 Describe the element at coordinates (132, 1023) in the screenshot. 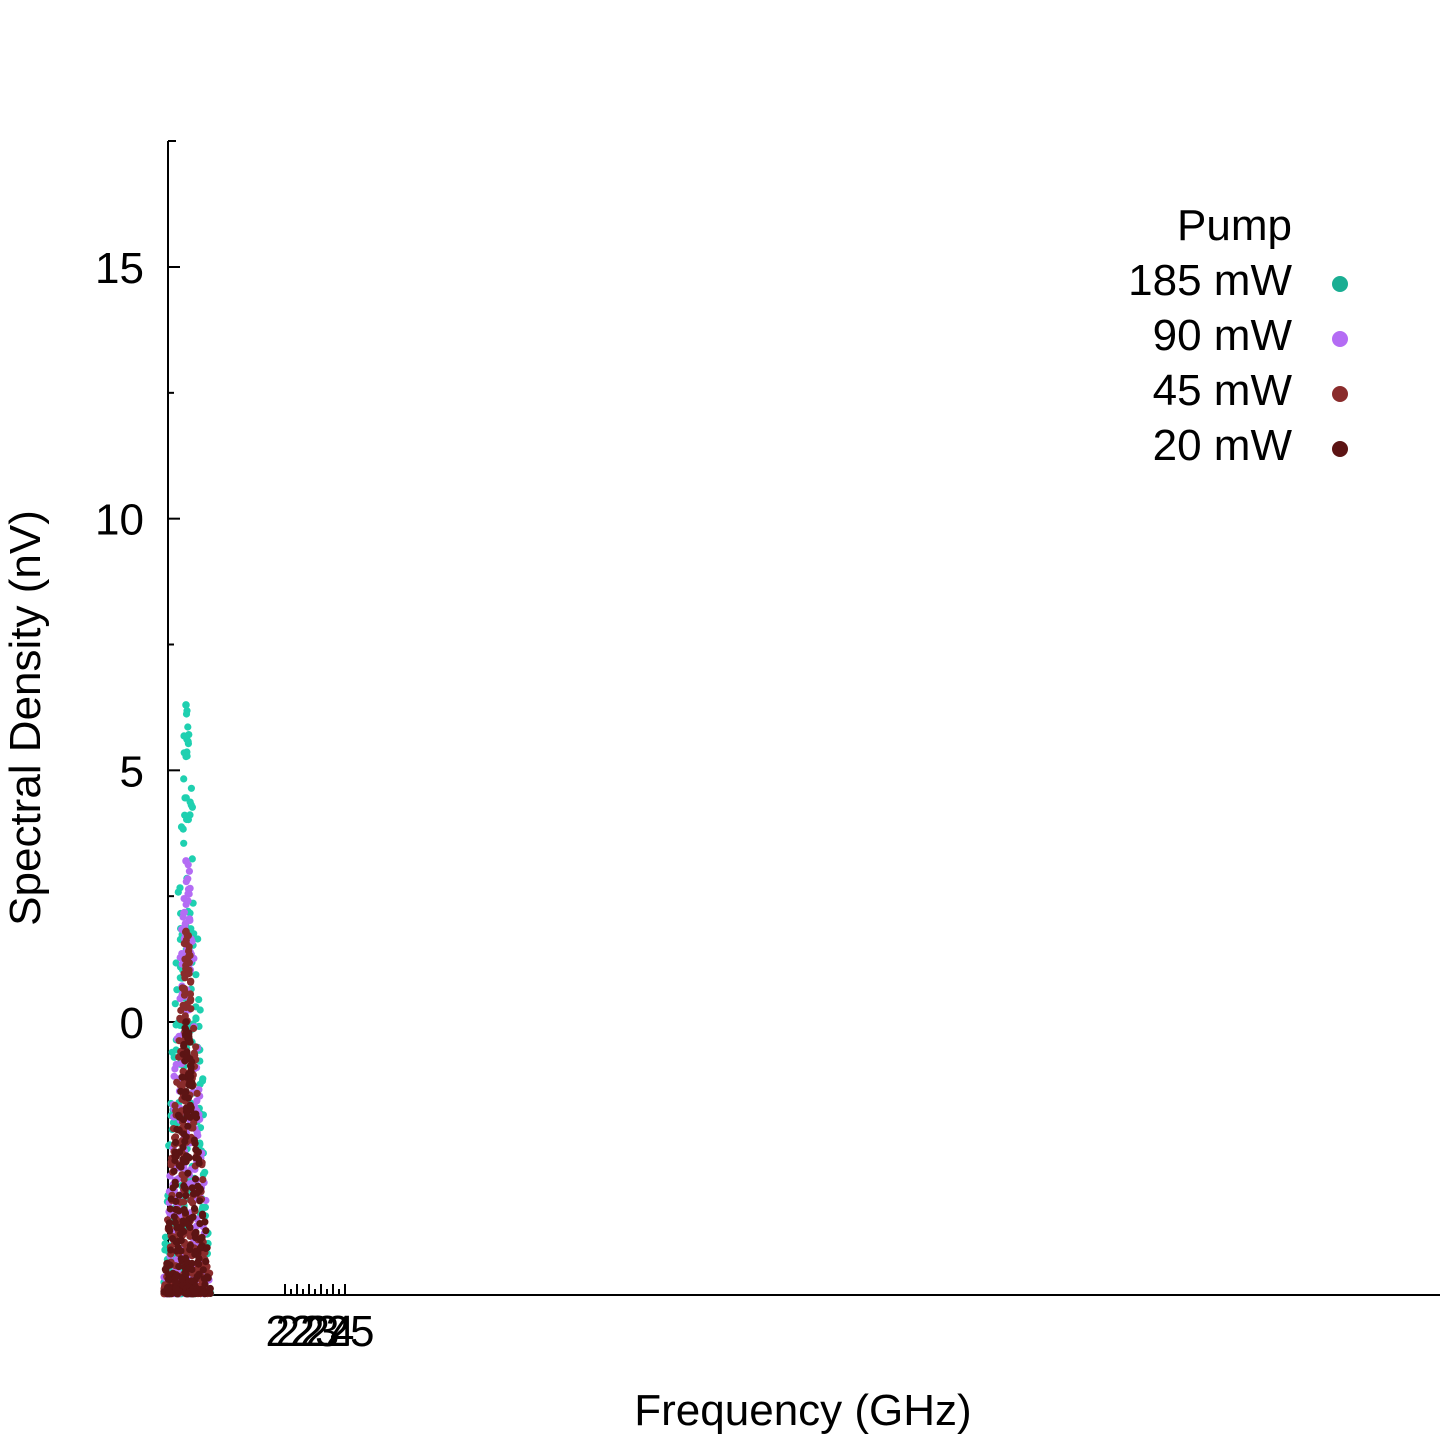

I see `y-tick-label: 0` at that location.